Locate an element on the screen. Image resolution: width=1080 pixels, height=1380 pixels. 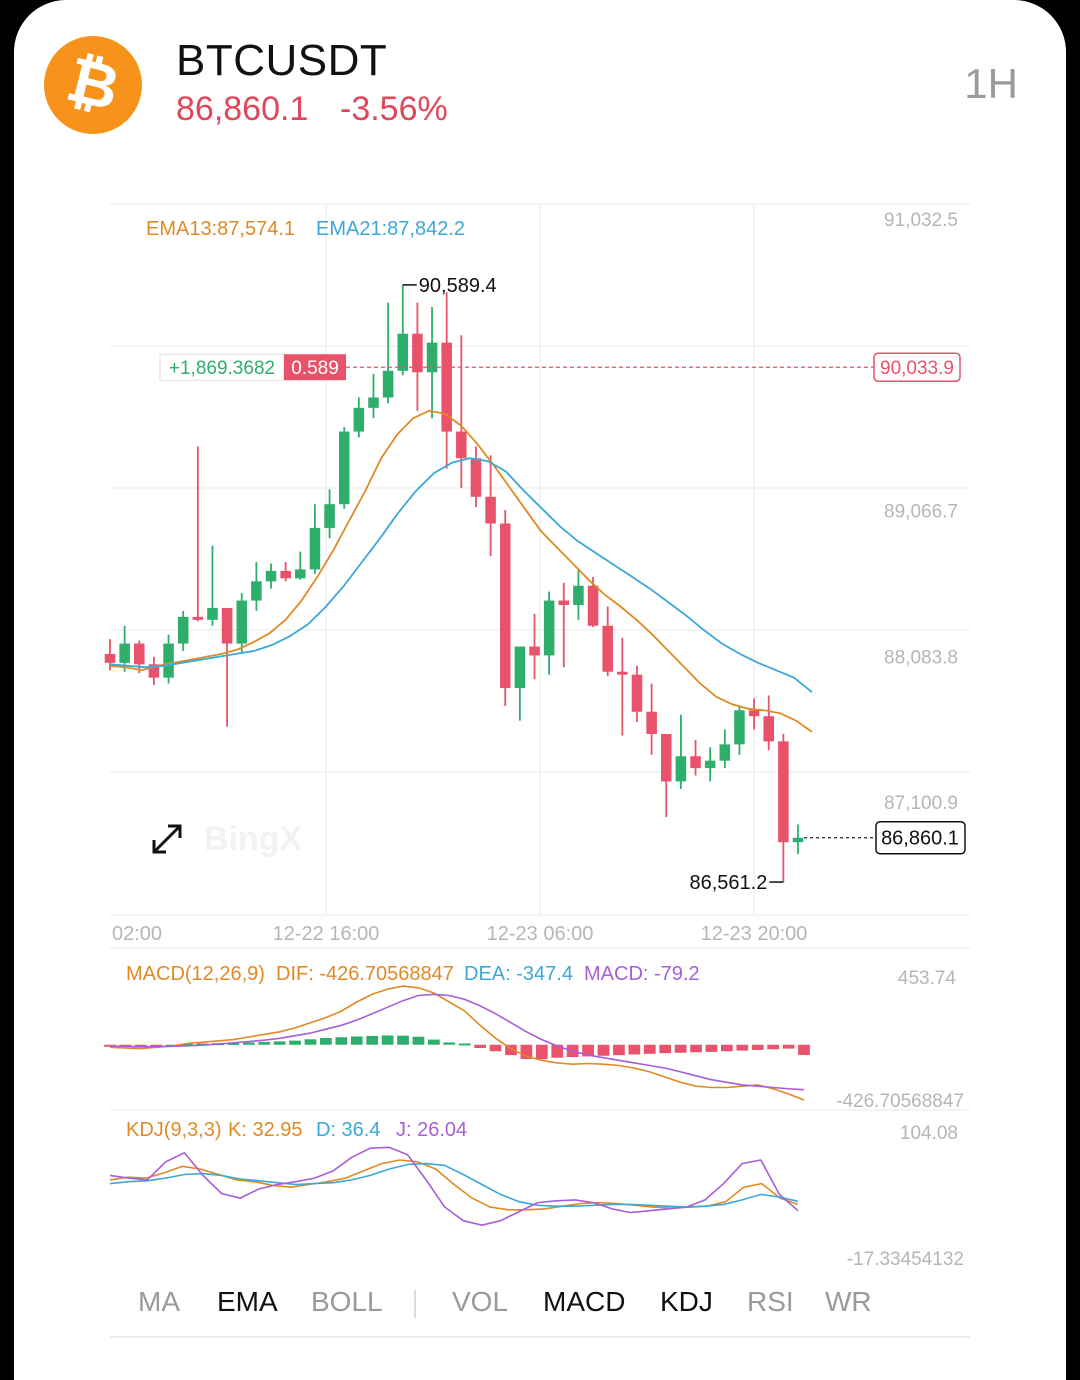
crosshair-pct-box is located at coordinates (315, 367).